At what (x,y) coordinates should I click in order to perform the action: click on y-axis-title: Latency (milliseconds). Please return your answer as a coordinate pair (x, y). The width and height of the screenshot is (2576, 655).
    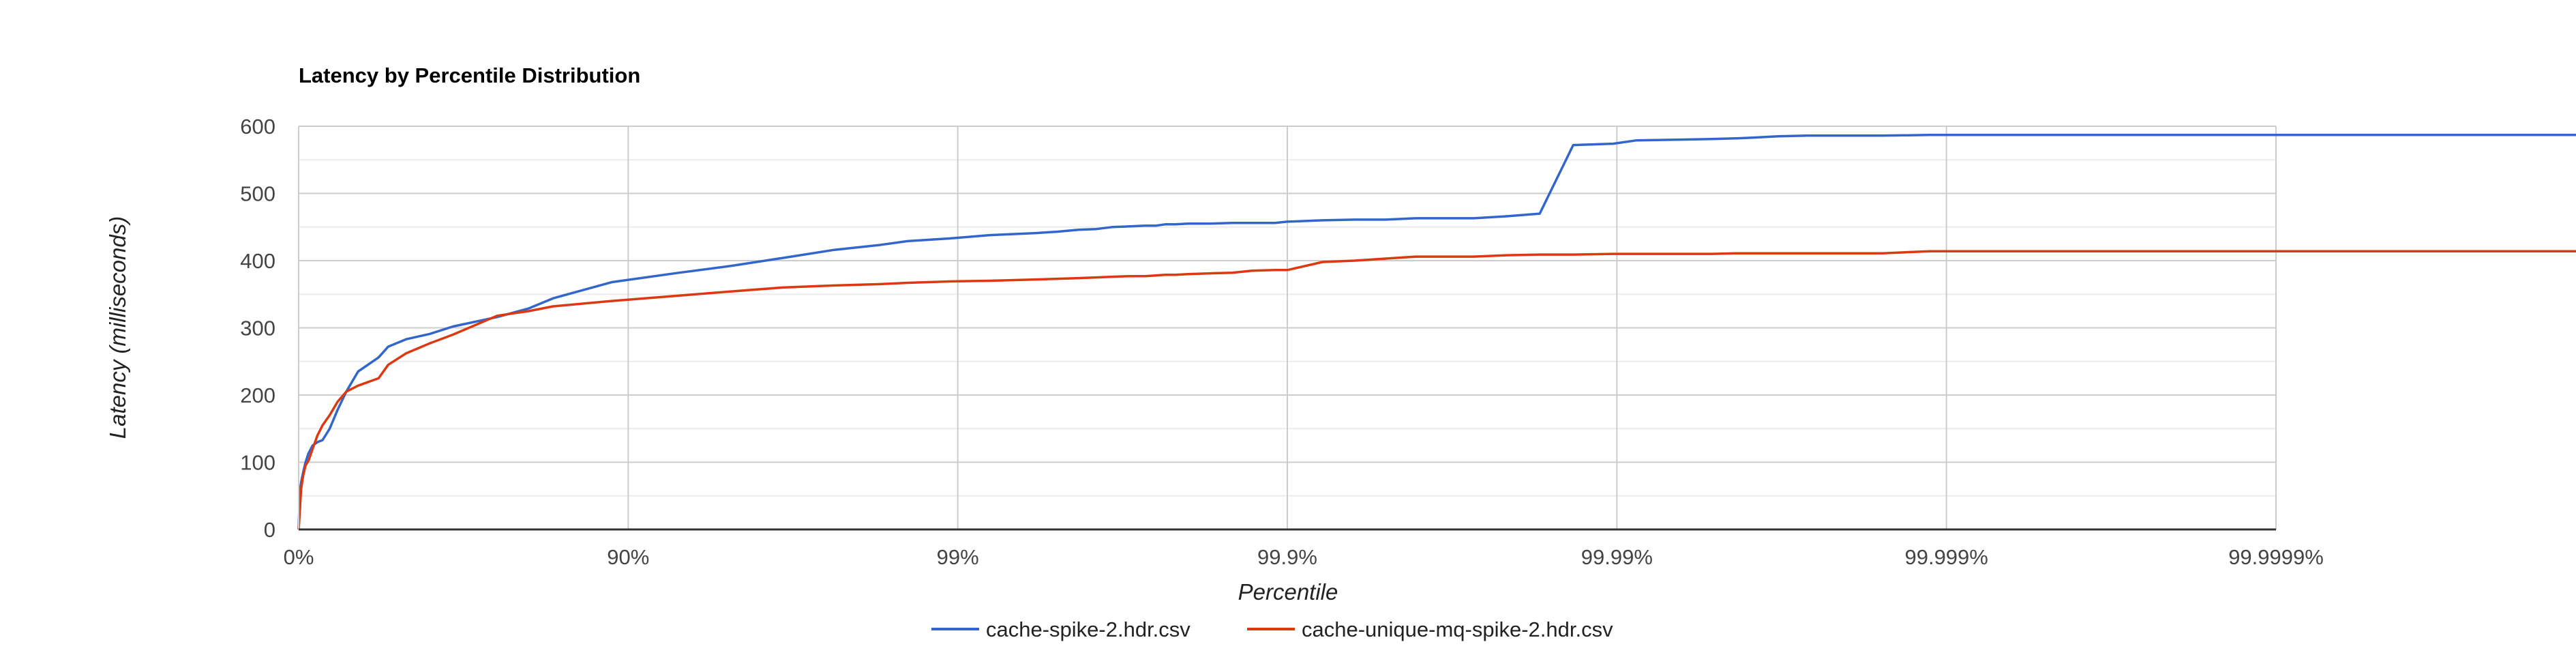
    Looking at the image, I should click on (117, 327).